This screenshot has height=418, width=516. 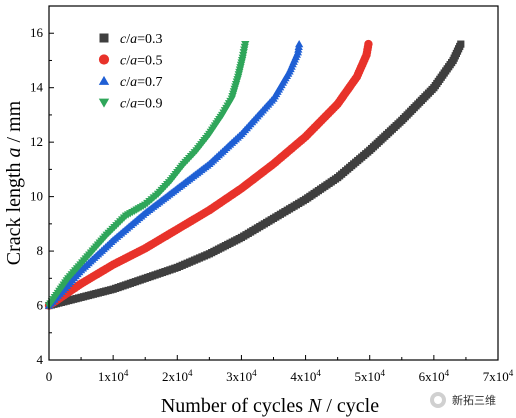 I want to click on legend-item: c/a=0.9, so click(x=130, y=104).